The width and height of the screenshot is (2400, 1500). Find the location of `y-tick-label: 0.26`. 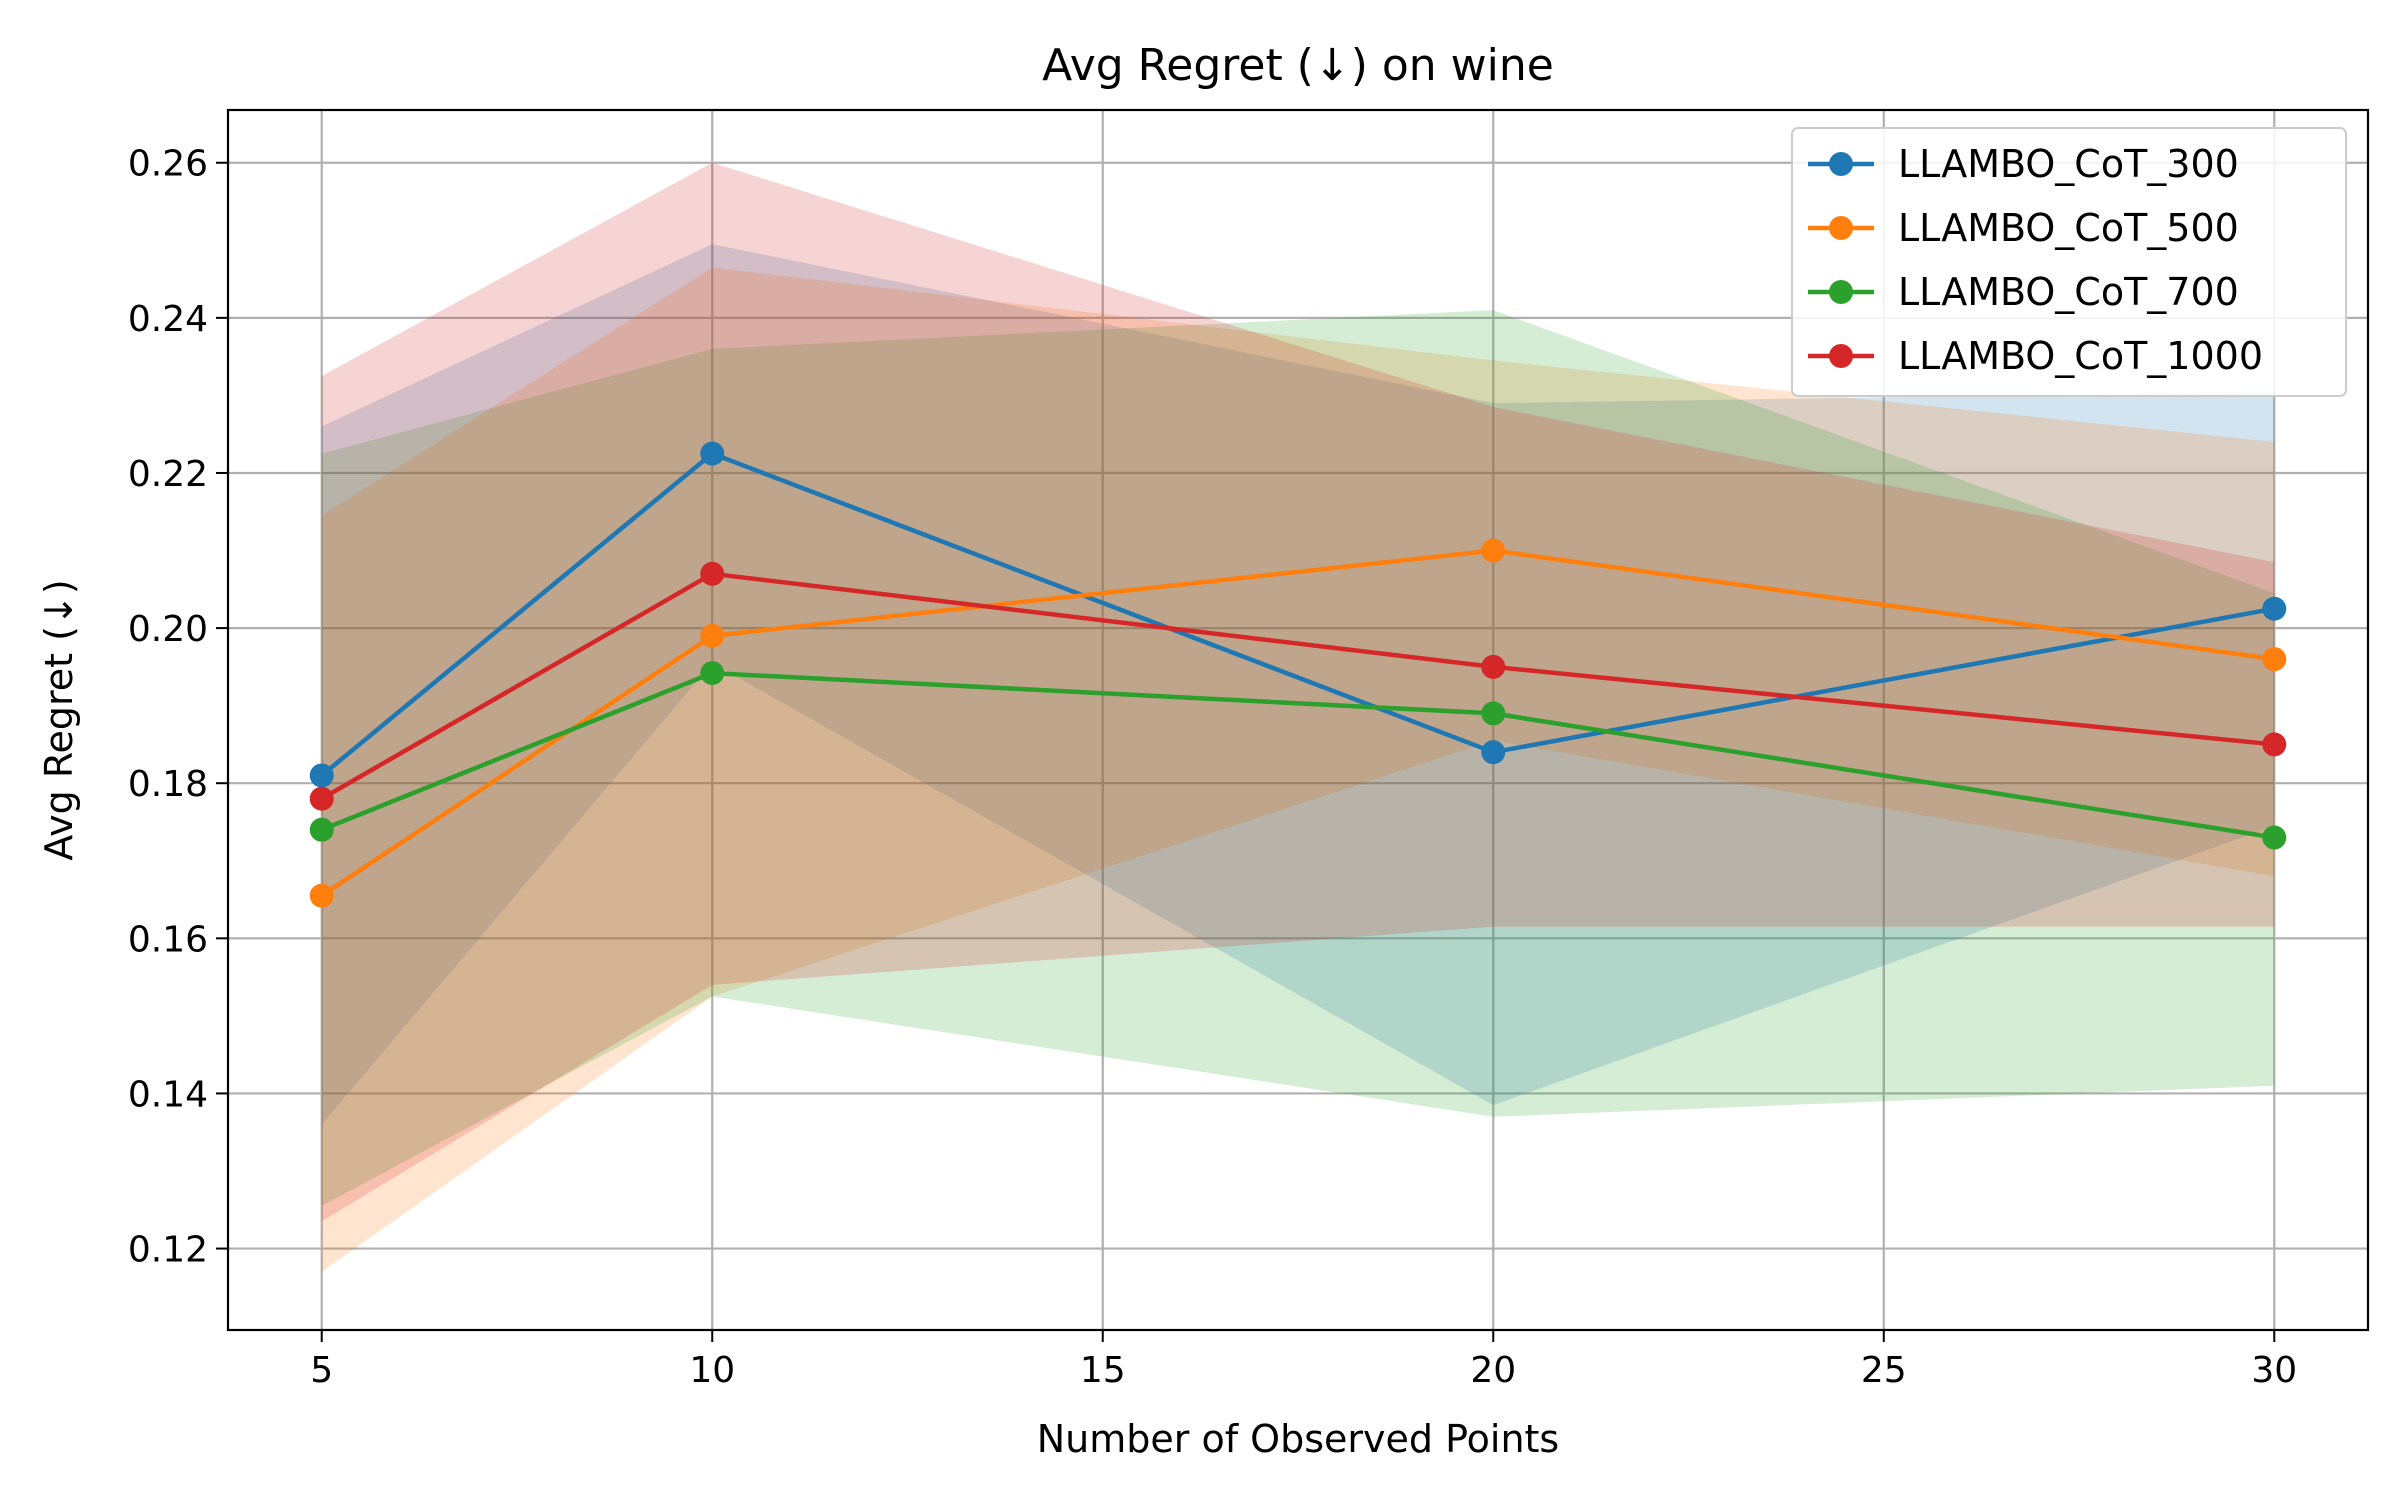

y-tick-label: 0.26 is located at coordinates (168, 164).